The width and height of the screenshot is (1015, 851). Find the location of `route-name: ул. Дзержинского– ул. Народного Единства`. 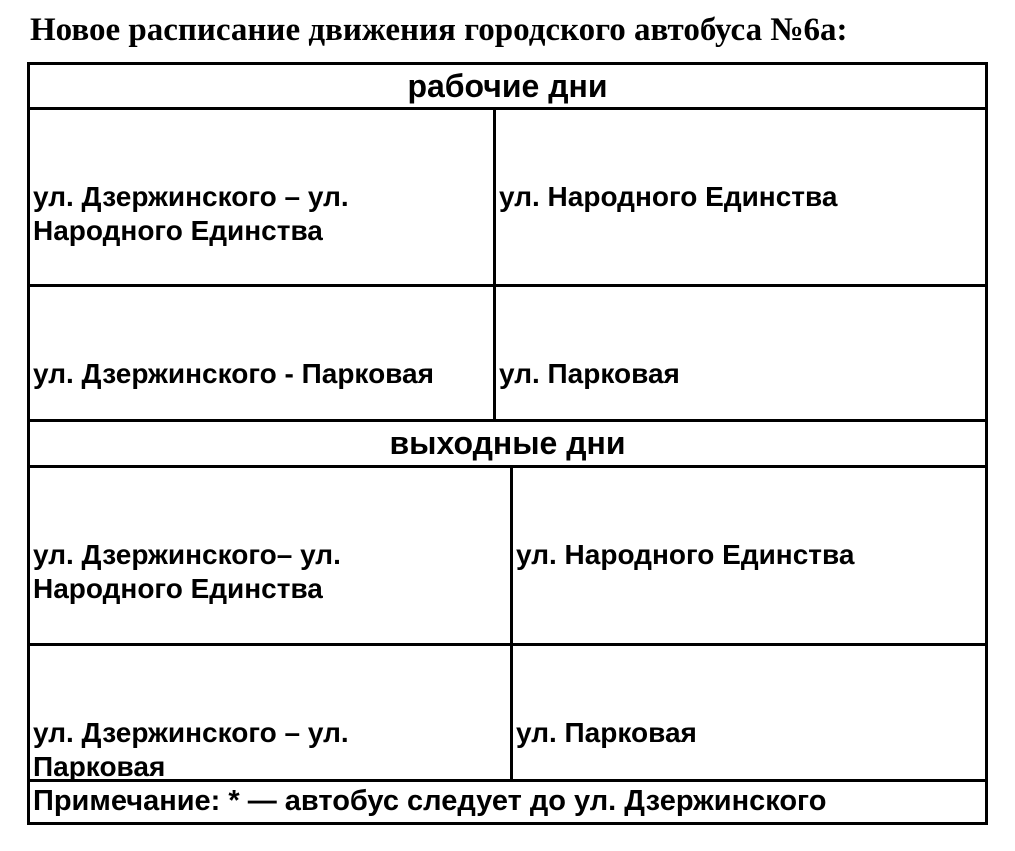

route-name: ул. Дзержинского– ул. Народного Единства is located at coordinates (187, 571).